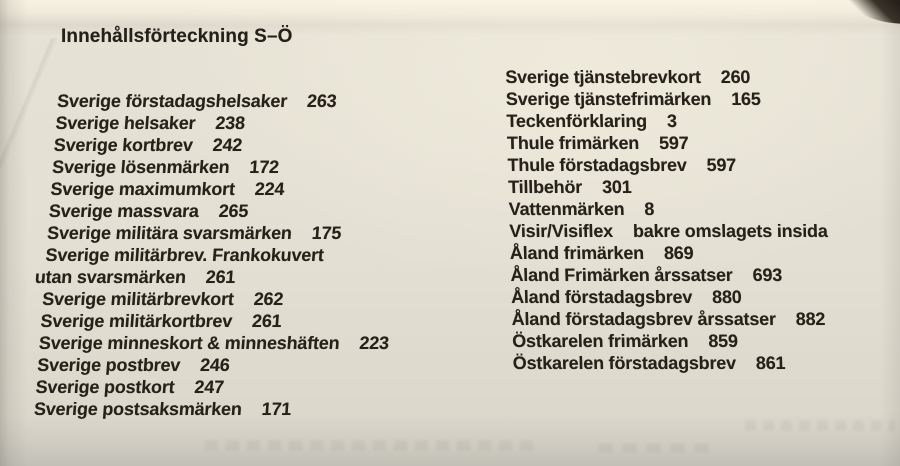 Image resolution: width=900 pixels, height=466 pixels. What do you see at coordinates (189, 343) in the screenshot?
I see `toc-entry-label: Sverige minneskort & minneshäften` at bounding box center [189, 343].